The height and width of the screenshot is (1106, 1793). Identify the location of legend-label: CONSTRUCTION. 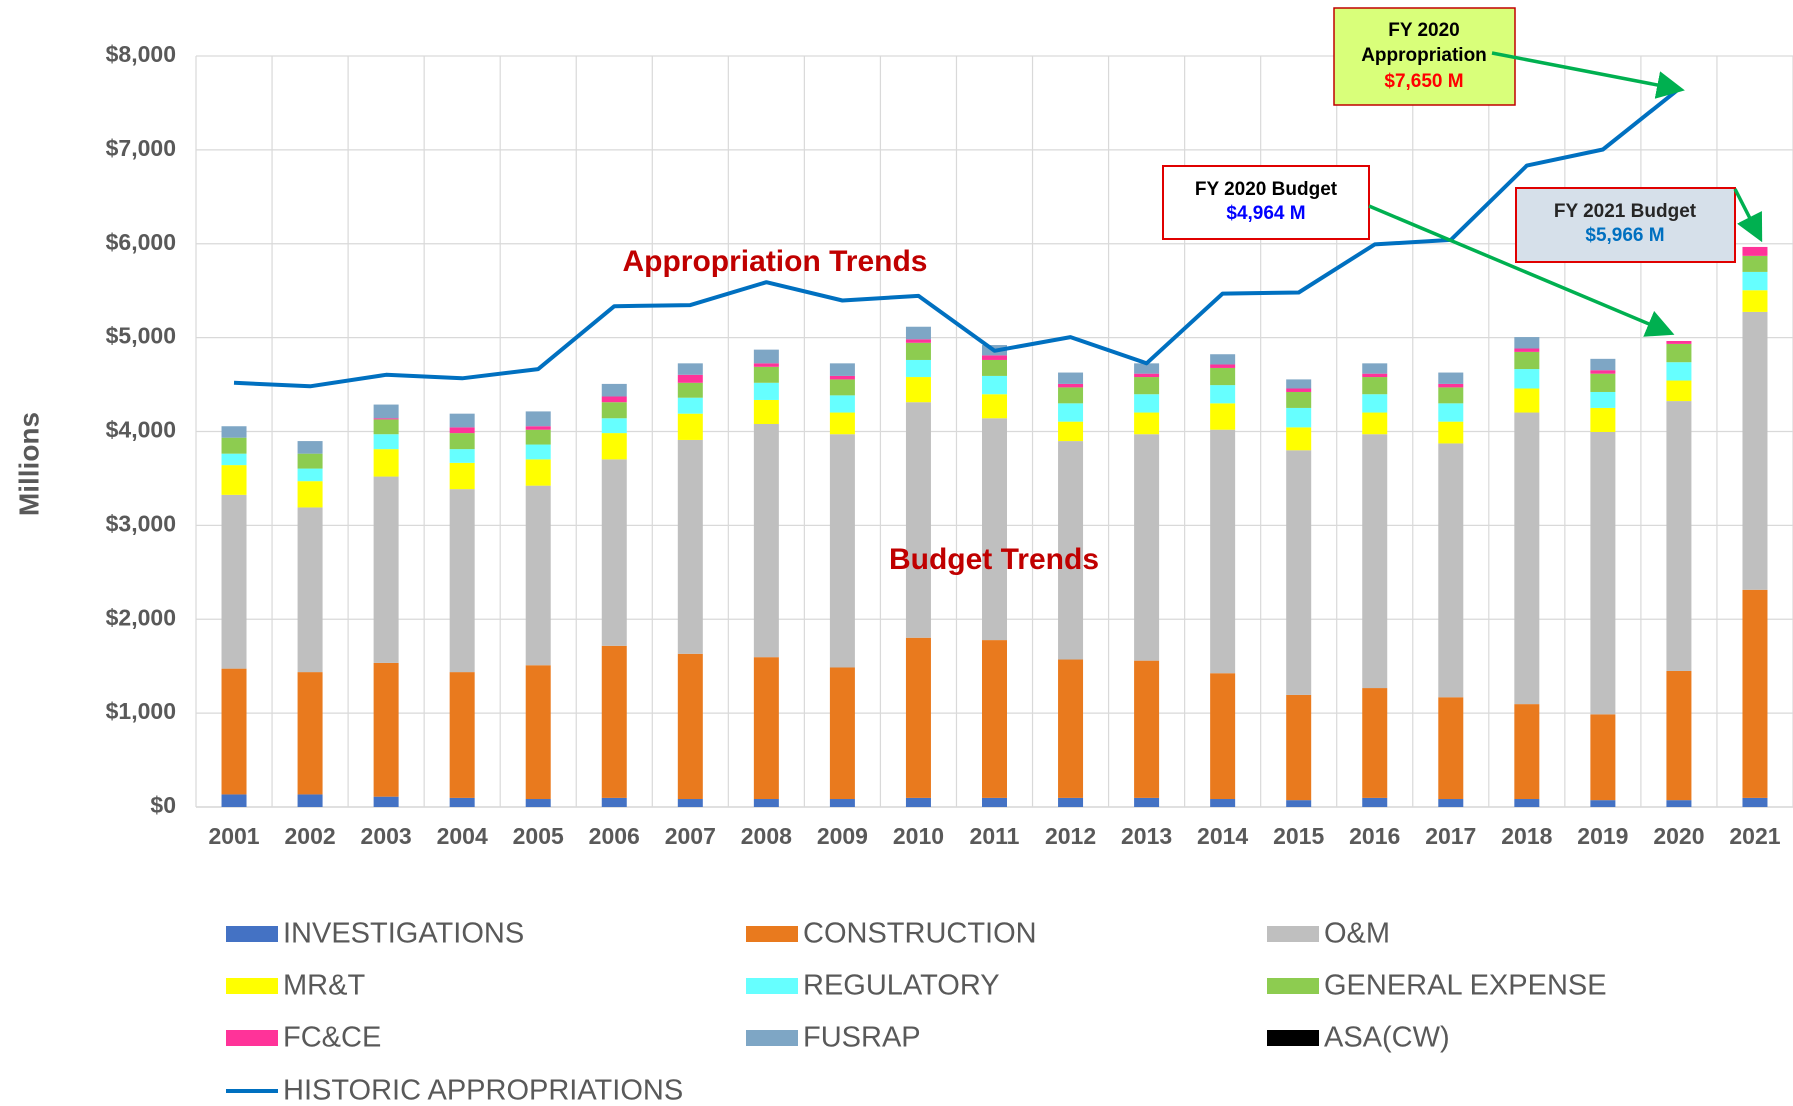
(920, 934).